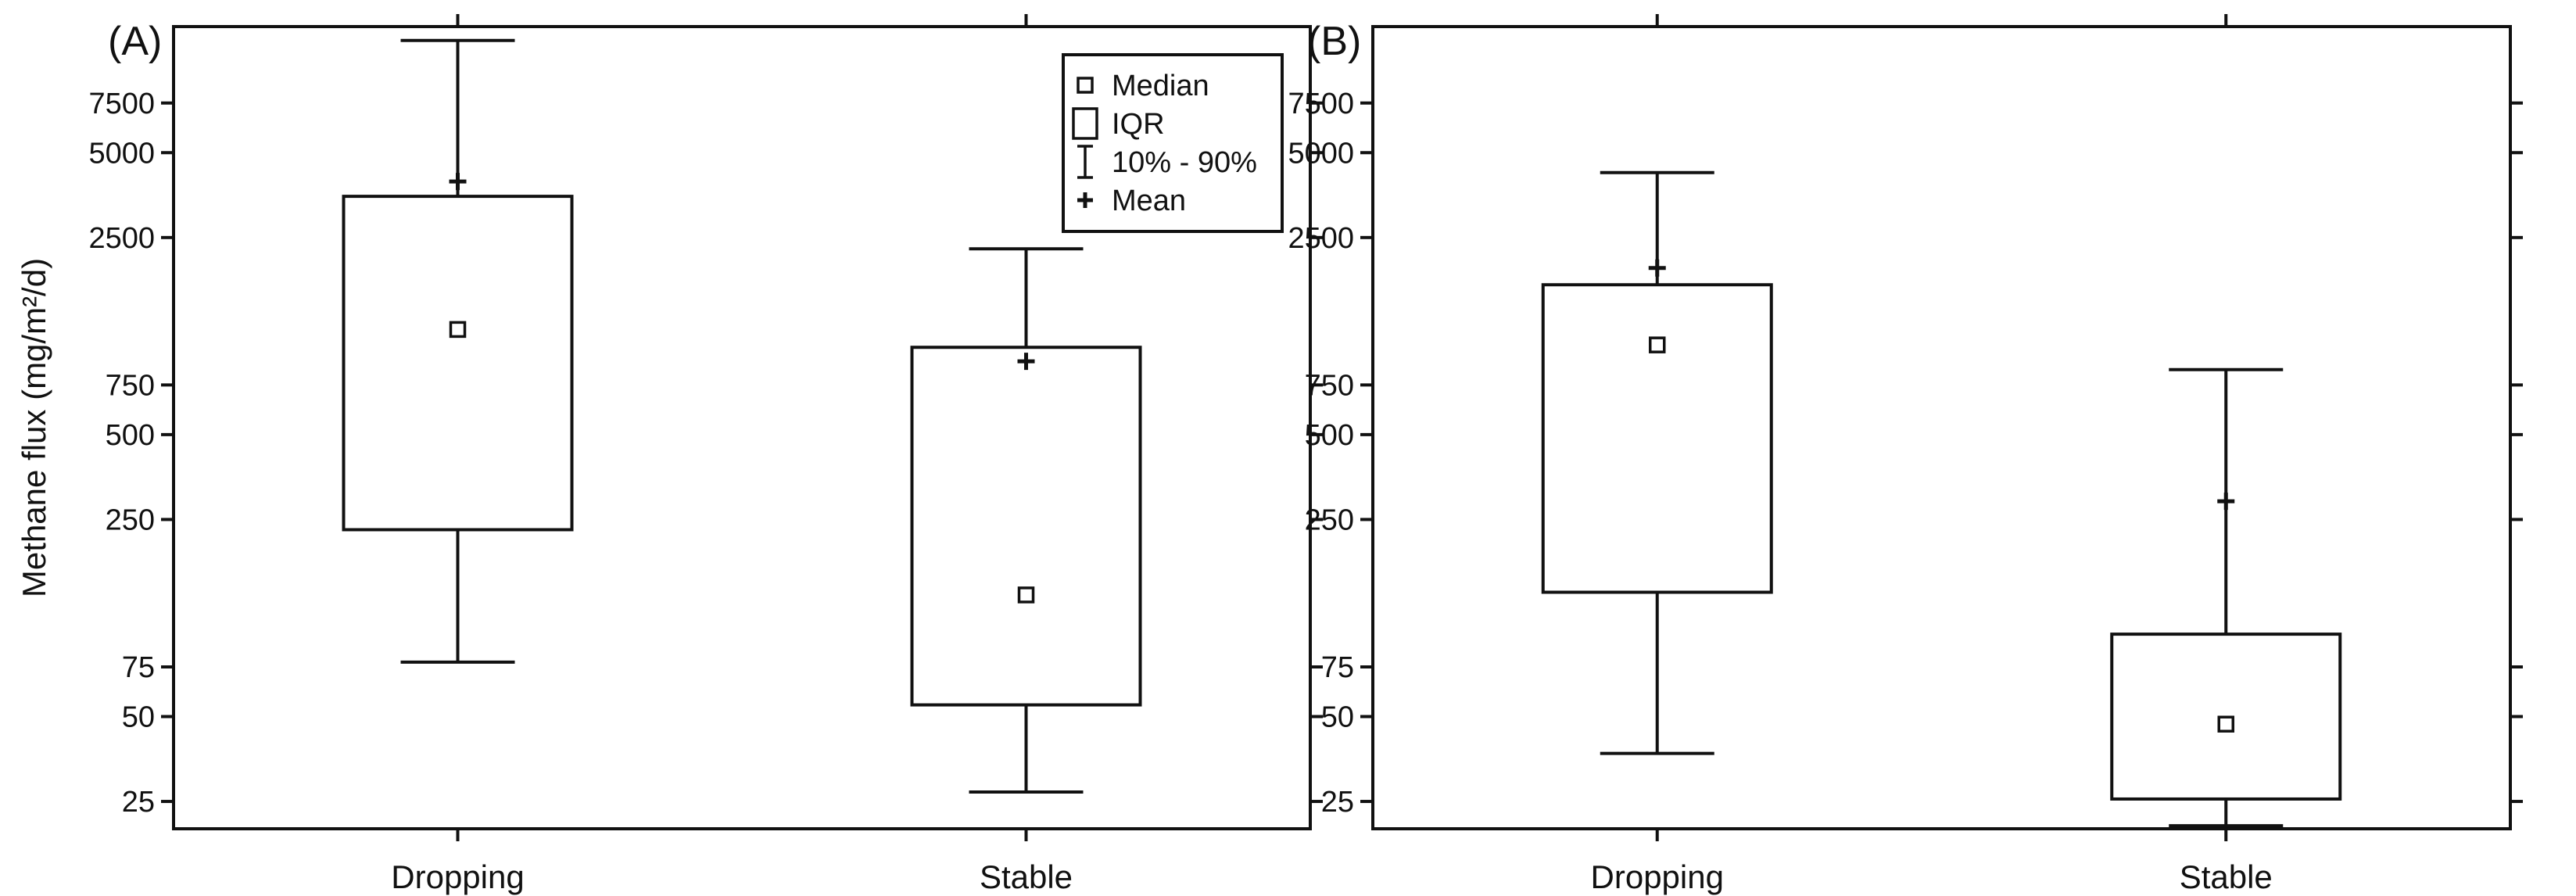 The height and width of the screenshot is (896, 2576). Describe the element at coordinates (1184, 162) in the screenshot. I see `legend-entry-label: 10% - 90%` at that location.